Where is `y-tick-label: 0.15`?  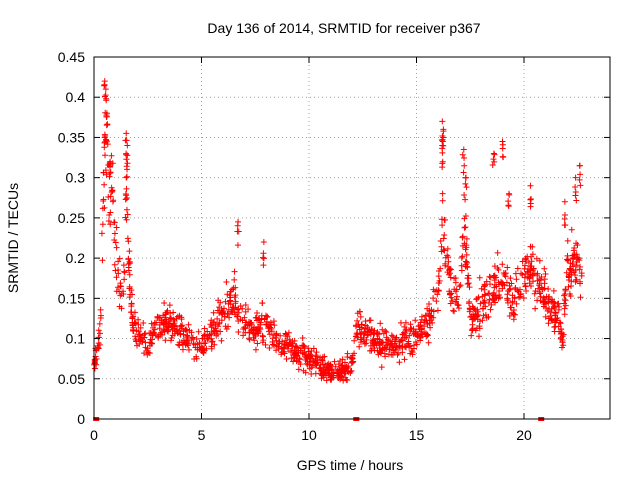 y-tick-label: 0.15 is located at coordinates (71, 298).